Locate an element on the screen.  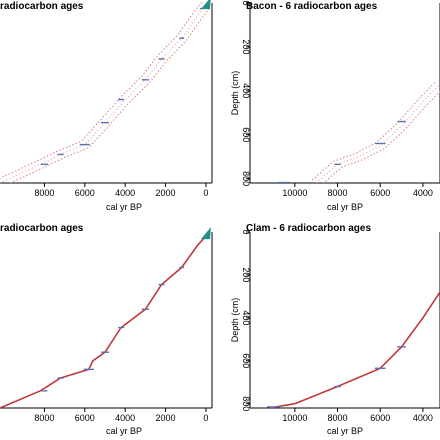
model-line is located at coordinates (354, 349).